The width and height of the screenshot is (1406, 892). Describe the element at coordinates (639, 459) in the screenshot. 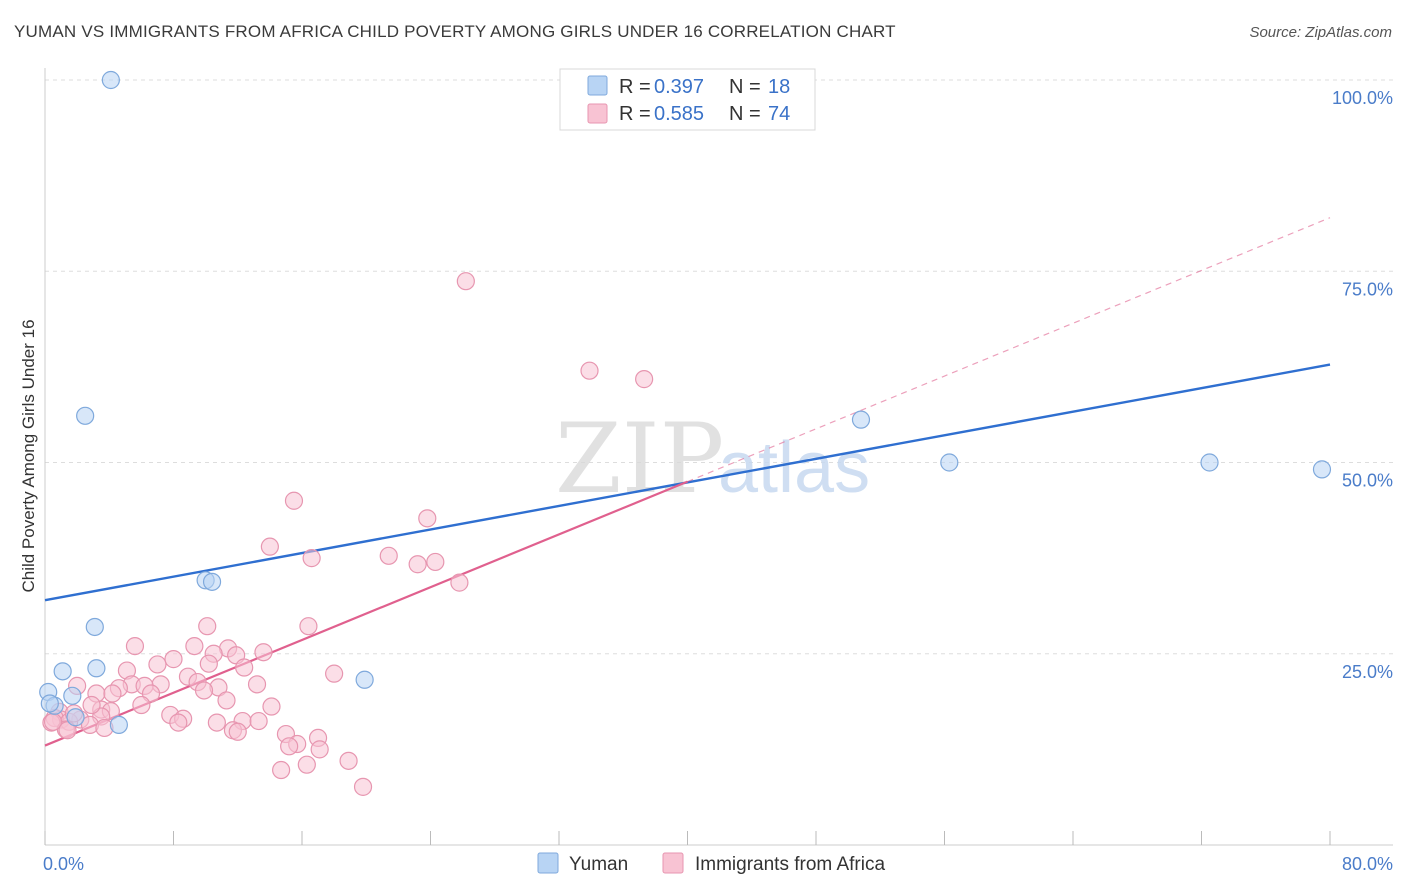

I see `watermark-zip: ZIP` at that location.